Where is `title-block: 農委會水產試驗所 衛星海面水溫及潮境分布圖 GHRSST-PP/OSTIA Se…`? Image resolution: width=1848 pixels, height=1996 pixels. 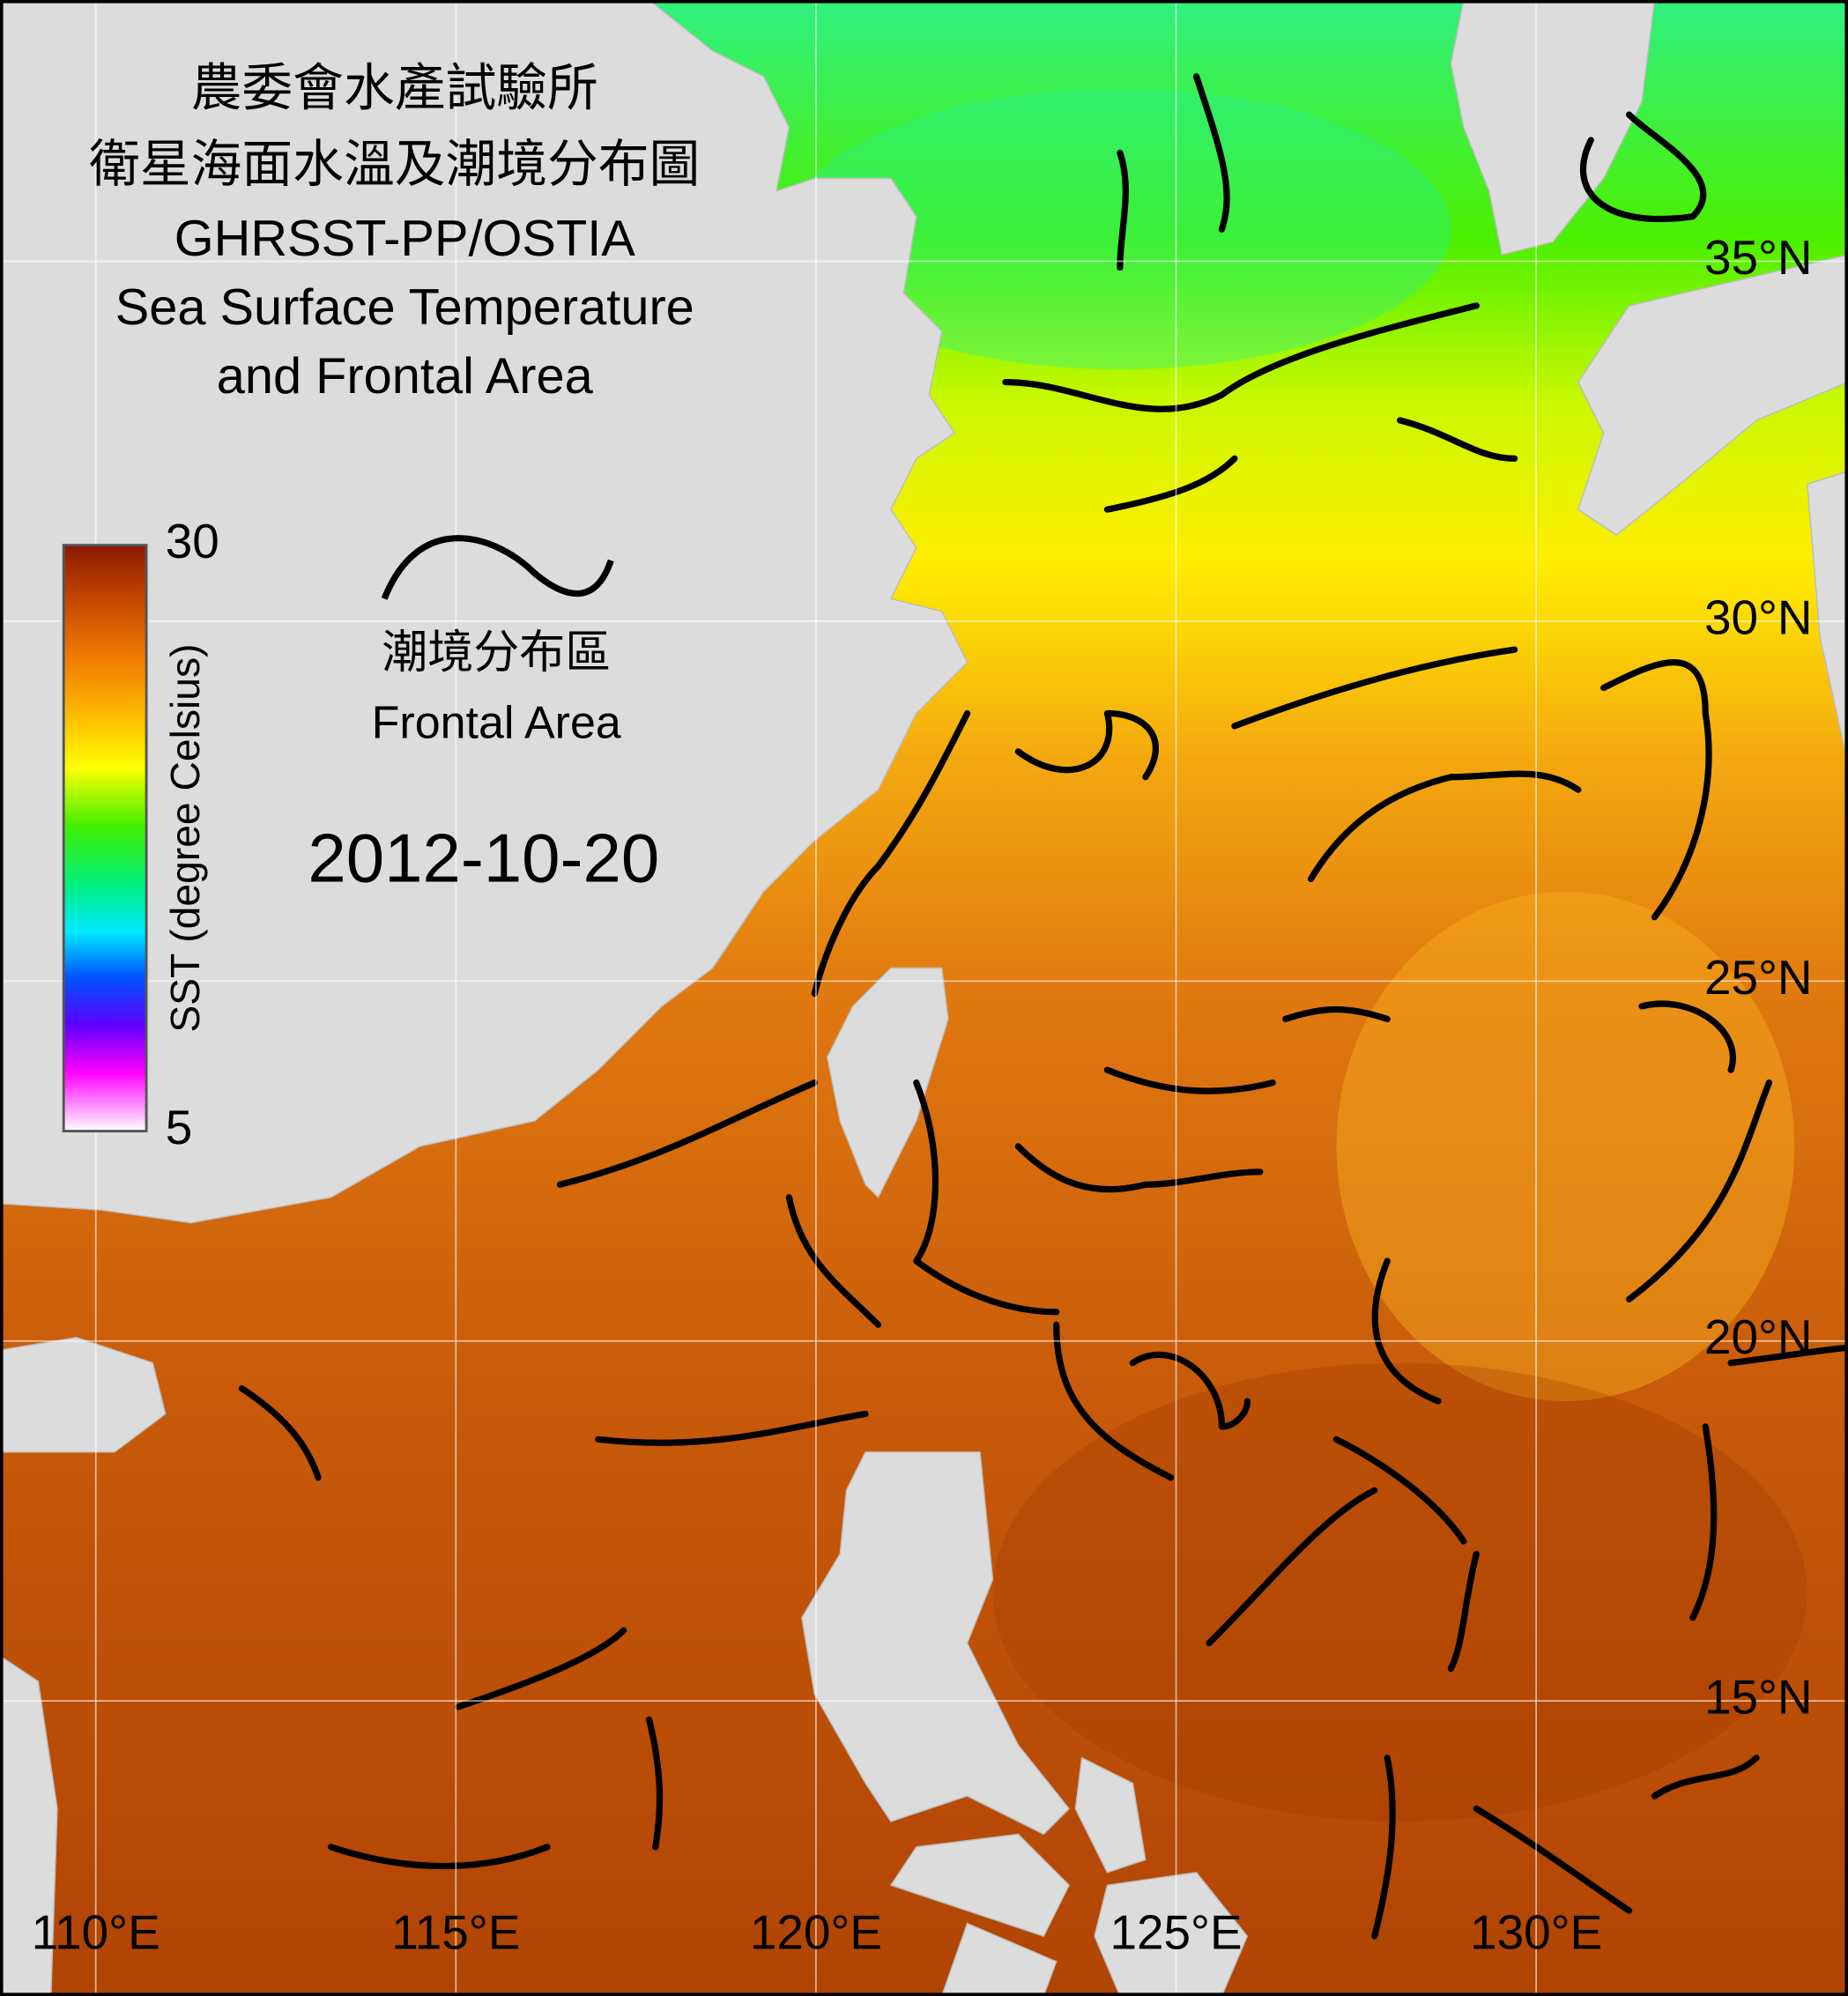 title-block: 農委會水產試驗所 衛星海面水溫及潮境分布圖 GHRSST-PP/OSTIA Se… is located at coordinates (395, 232).